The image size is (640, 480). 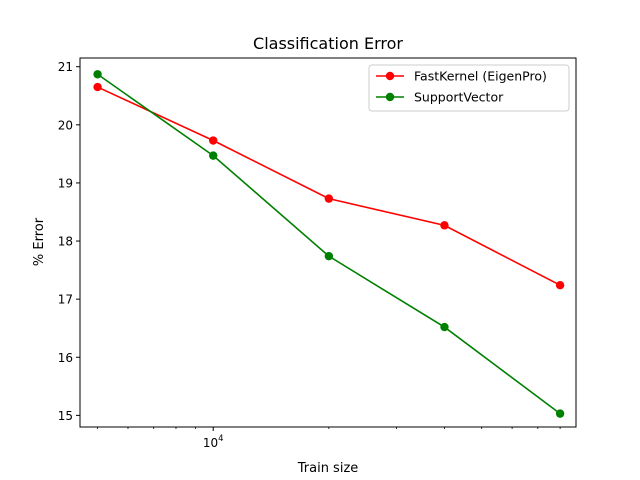 I want to click on y-tick-label: 19, so click(x=65, y=183).